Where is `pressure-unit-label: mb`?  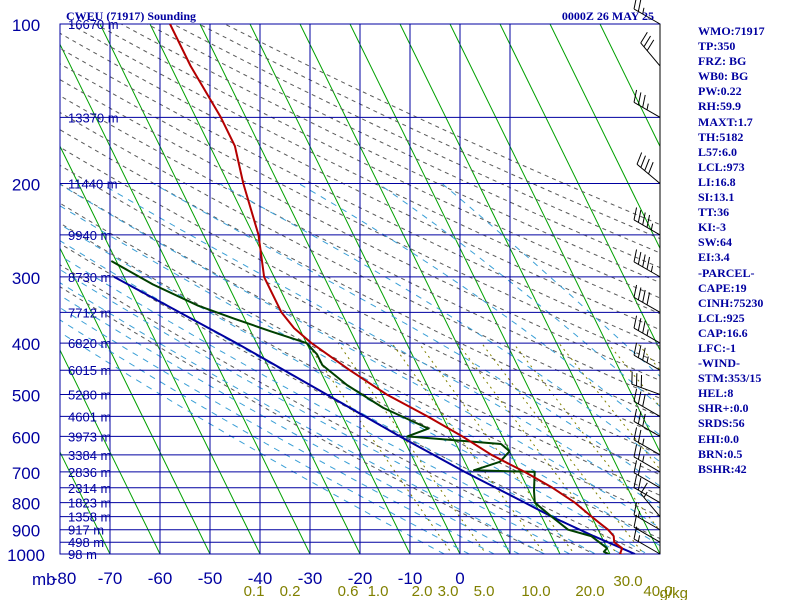 pressure-unit-label: mb is located at coordinates (44, 579).